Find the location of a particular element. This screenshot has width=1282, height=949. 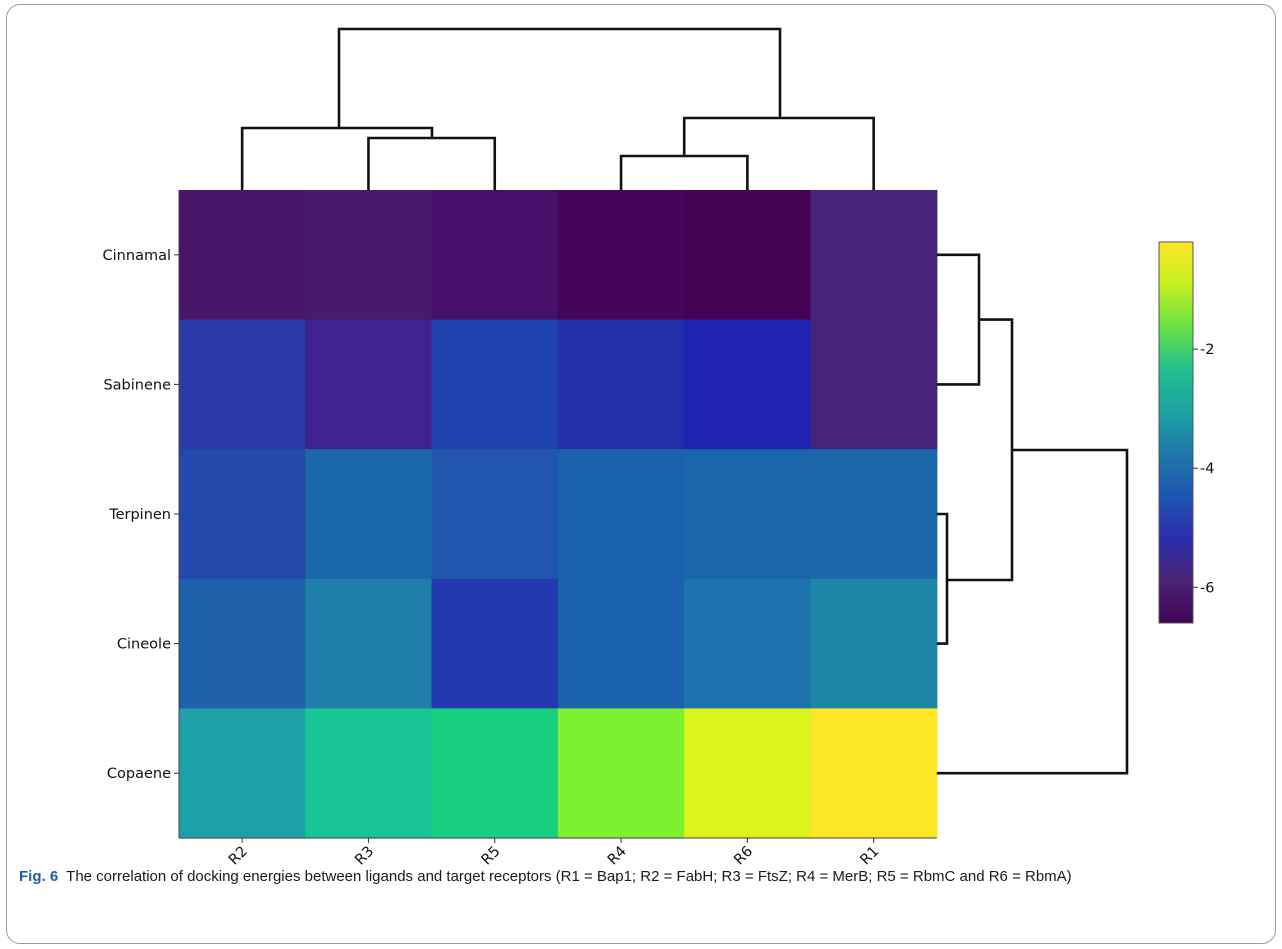

row-labels: Cinnamal Sabinene Terpinen Cineole Copaene is located at coordinates (141, 515).